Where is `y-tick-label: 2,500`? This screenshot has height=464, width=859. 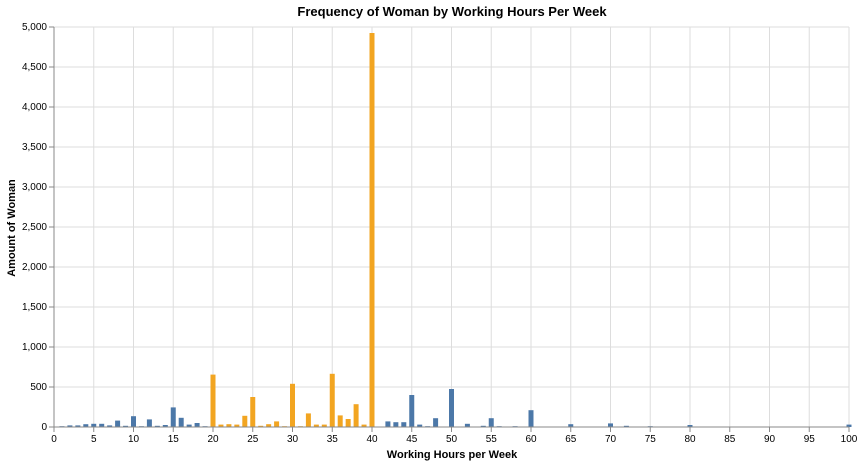
y-tick-label: 2,500 is located at coordinates (34, 227).